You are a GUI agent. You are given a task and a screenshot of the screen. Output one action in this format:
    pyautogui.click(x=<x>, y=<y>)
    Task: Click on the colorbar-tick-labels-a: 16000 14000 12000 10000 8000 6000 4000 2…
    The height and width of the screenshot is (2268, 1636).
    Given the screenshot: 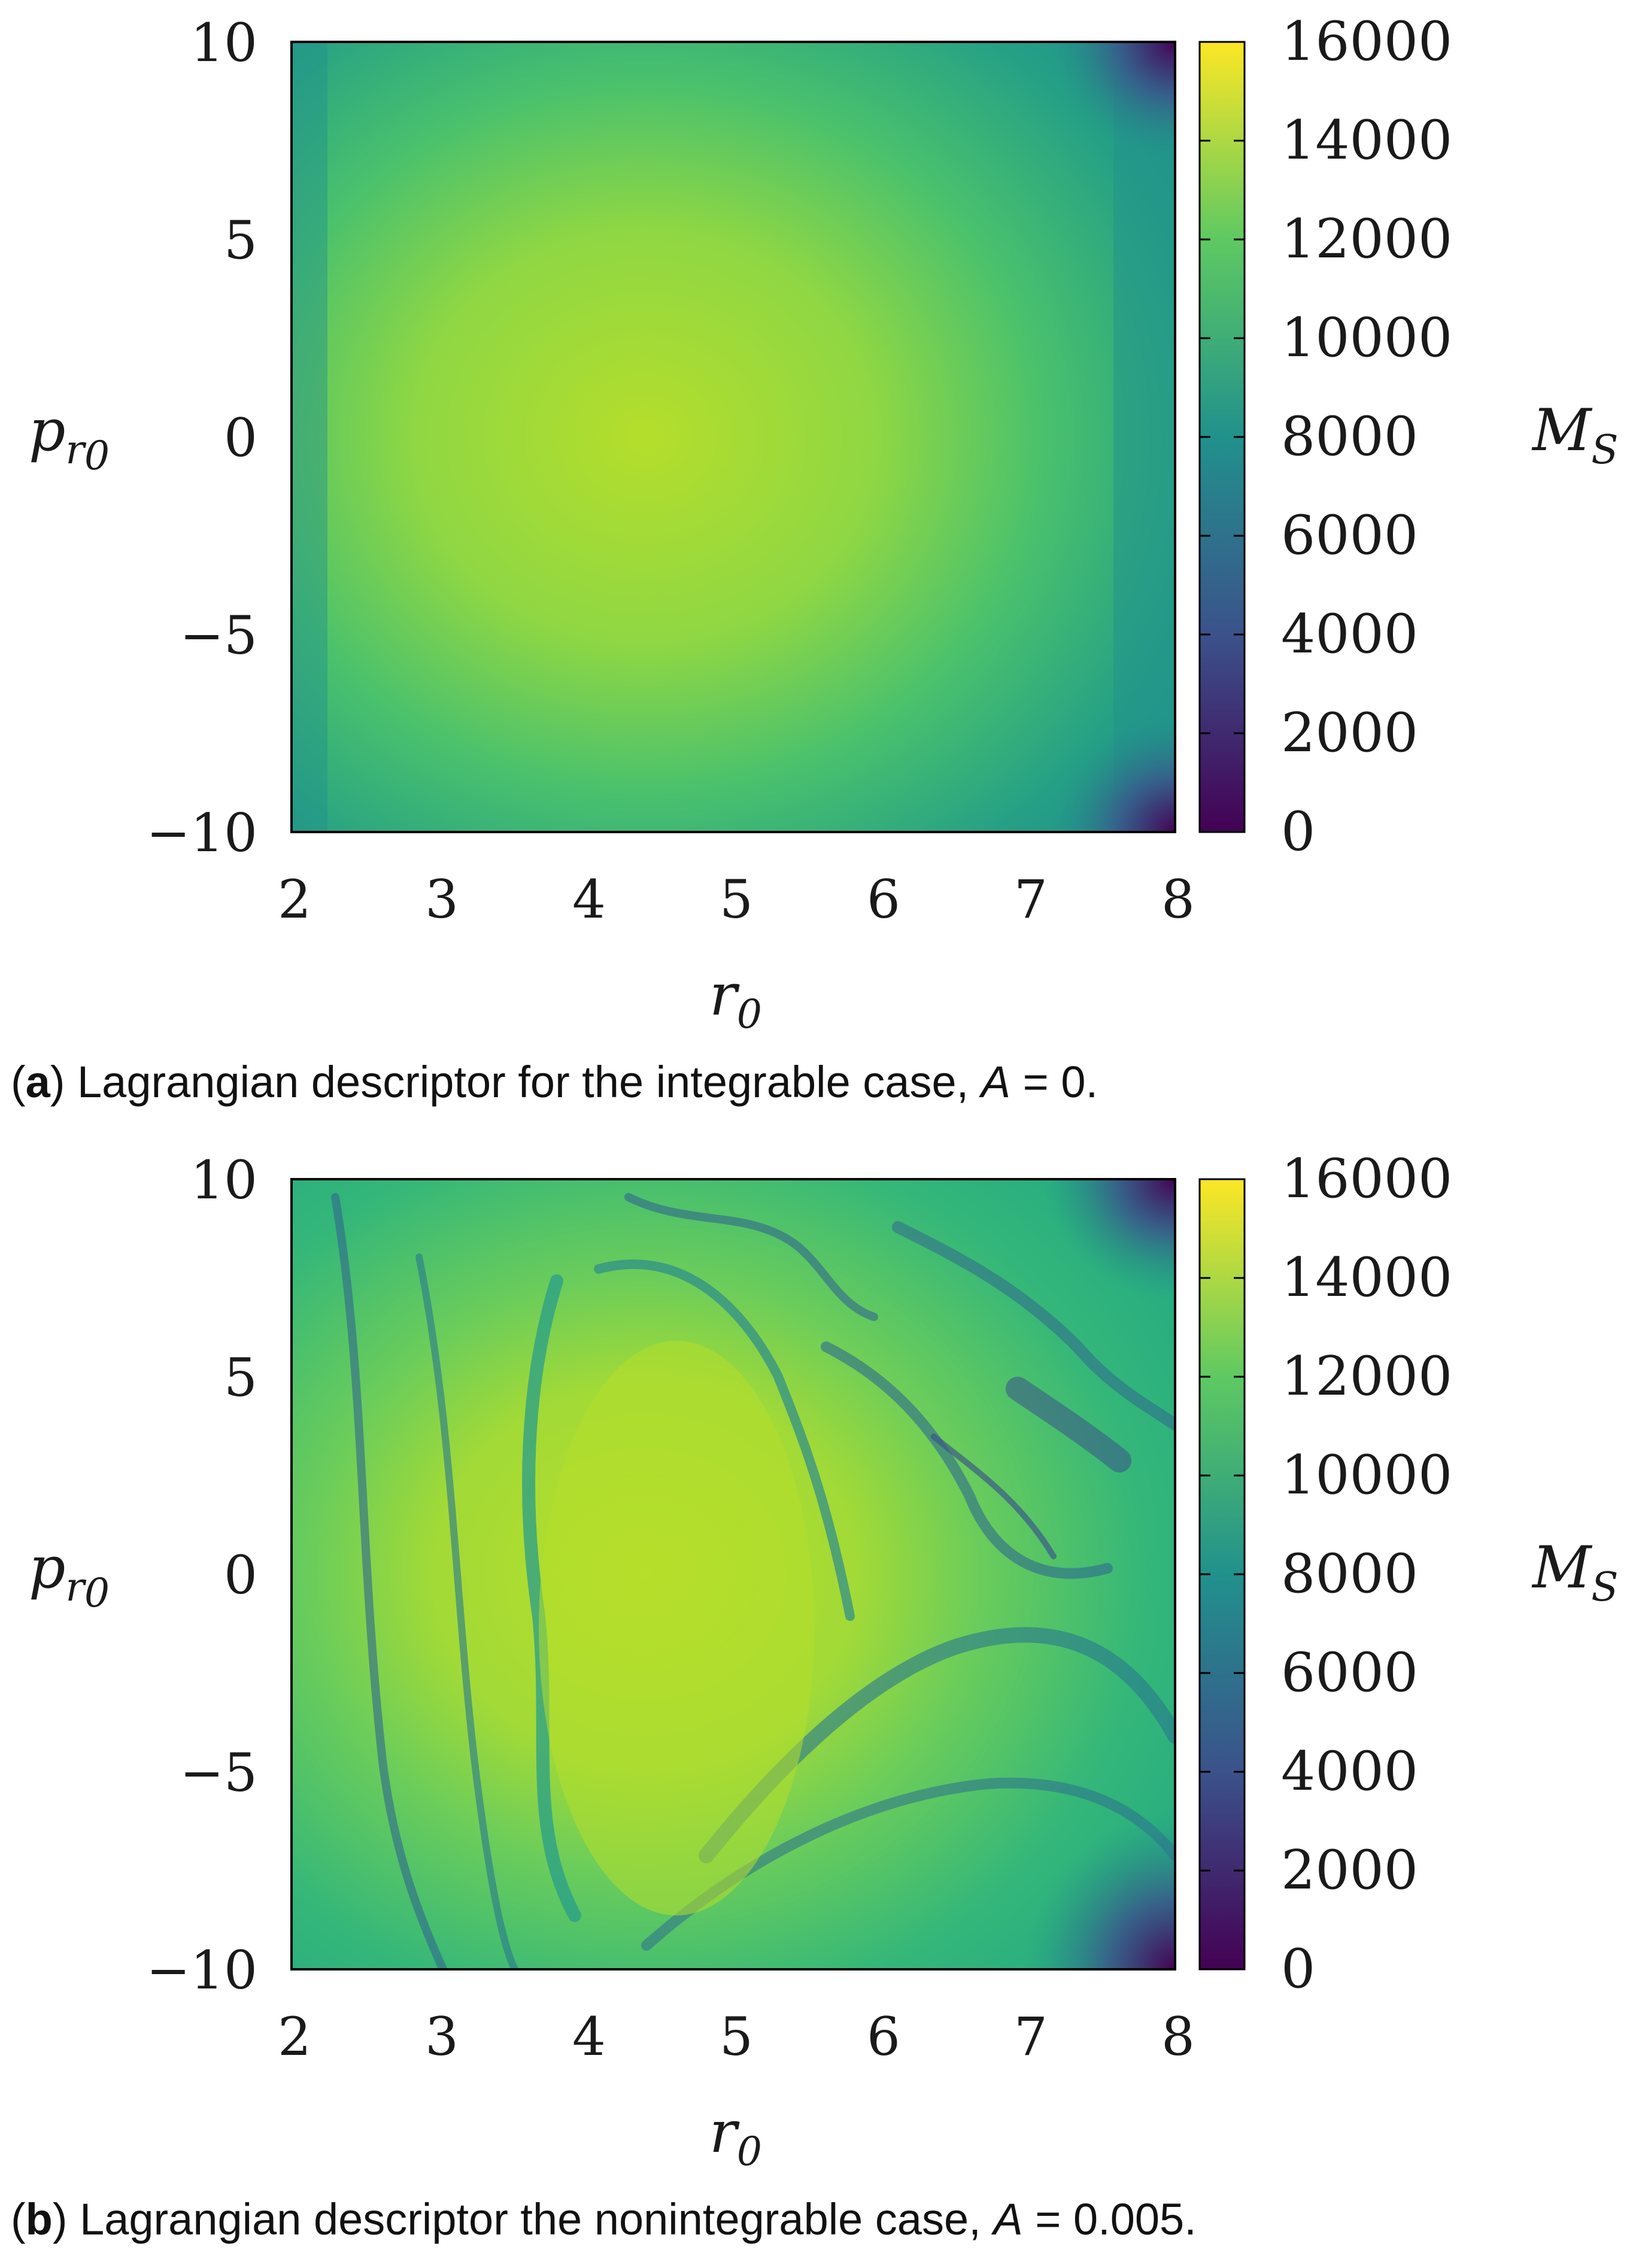 What is the action you would take?
    pyautogui.click(x=1367, y=436)
    